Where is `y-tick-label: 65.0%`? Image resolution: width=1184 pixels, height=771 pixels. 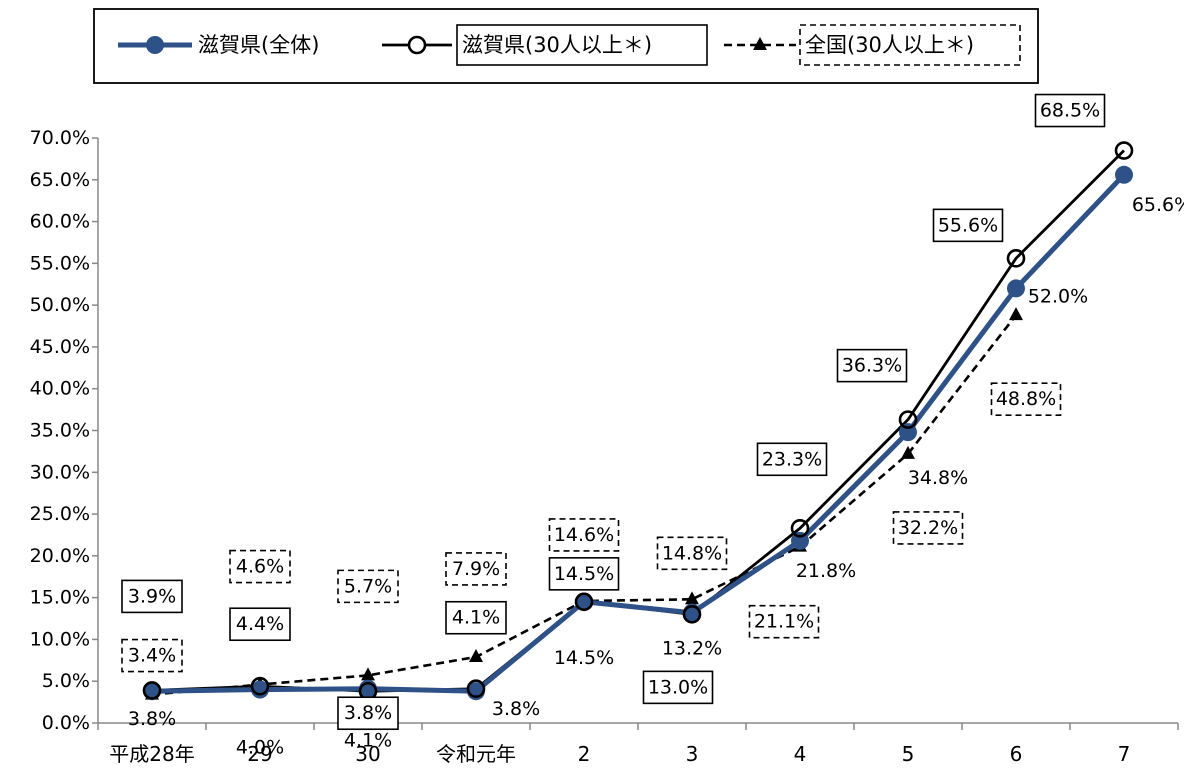
y-tick-label: 65.0% is located at coordinates (60, 180).